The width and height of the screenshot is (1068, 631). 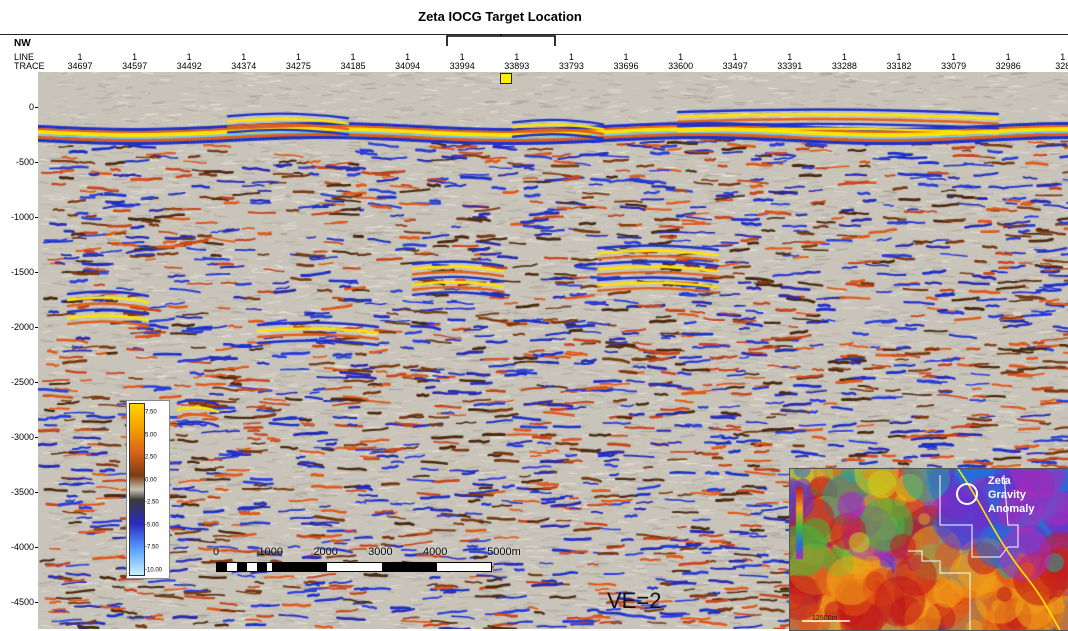 I want to click on vertical-exaggeration-label: VE=2, so click(x=634, y=600).